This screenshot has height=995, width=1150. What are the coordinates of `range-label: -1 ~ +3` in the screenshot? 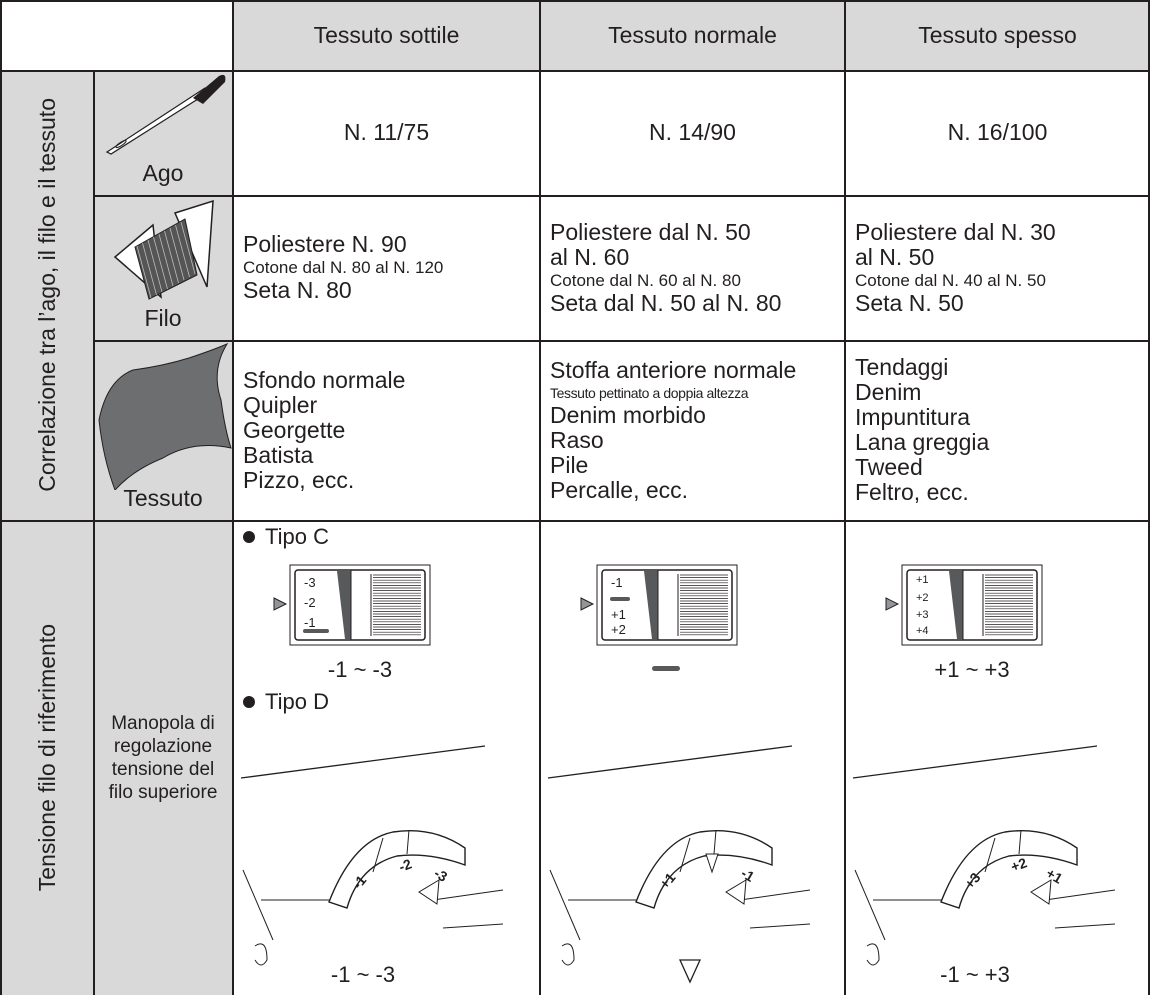 It's located at (975, 974).